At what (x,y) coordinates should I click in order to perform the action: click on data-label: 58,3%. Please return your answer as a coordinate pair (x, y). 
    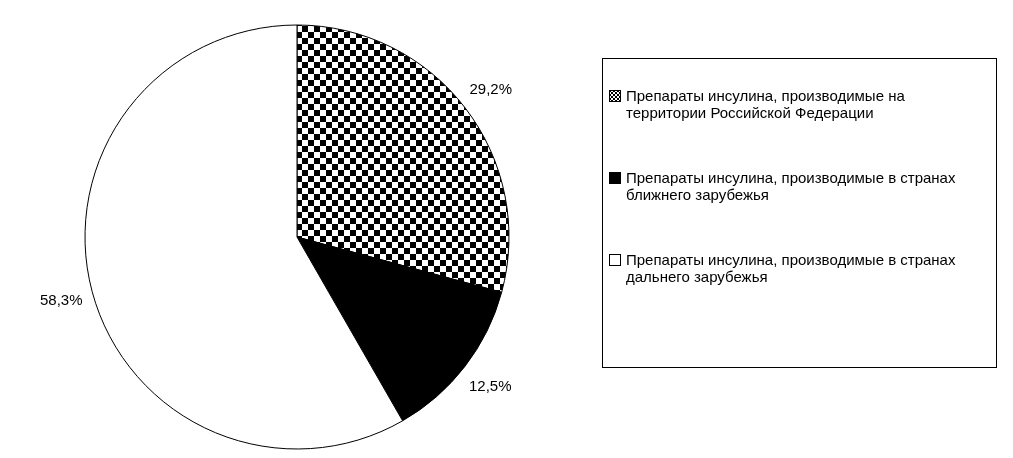
    Looking at the image, I should click on (61, 300).